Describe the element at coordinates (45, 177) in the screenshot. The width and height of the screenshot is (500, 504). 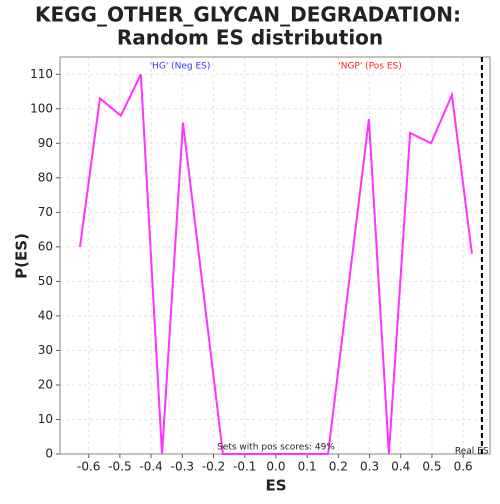
I see `y-tick-label: 80` at that location.